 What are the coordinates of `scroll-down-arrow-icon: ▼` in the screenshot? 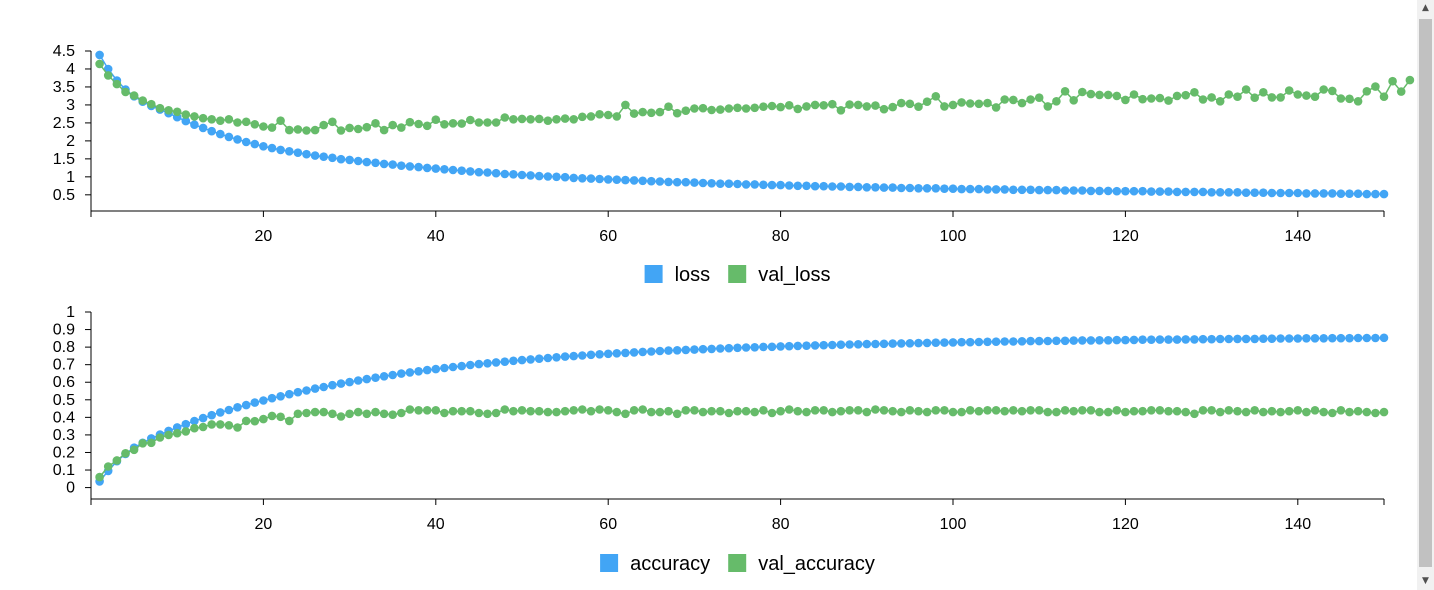 It's located at (1425, 581).